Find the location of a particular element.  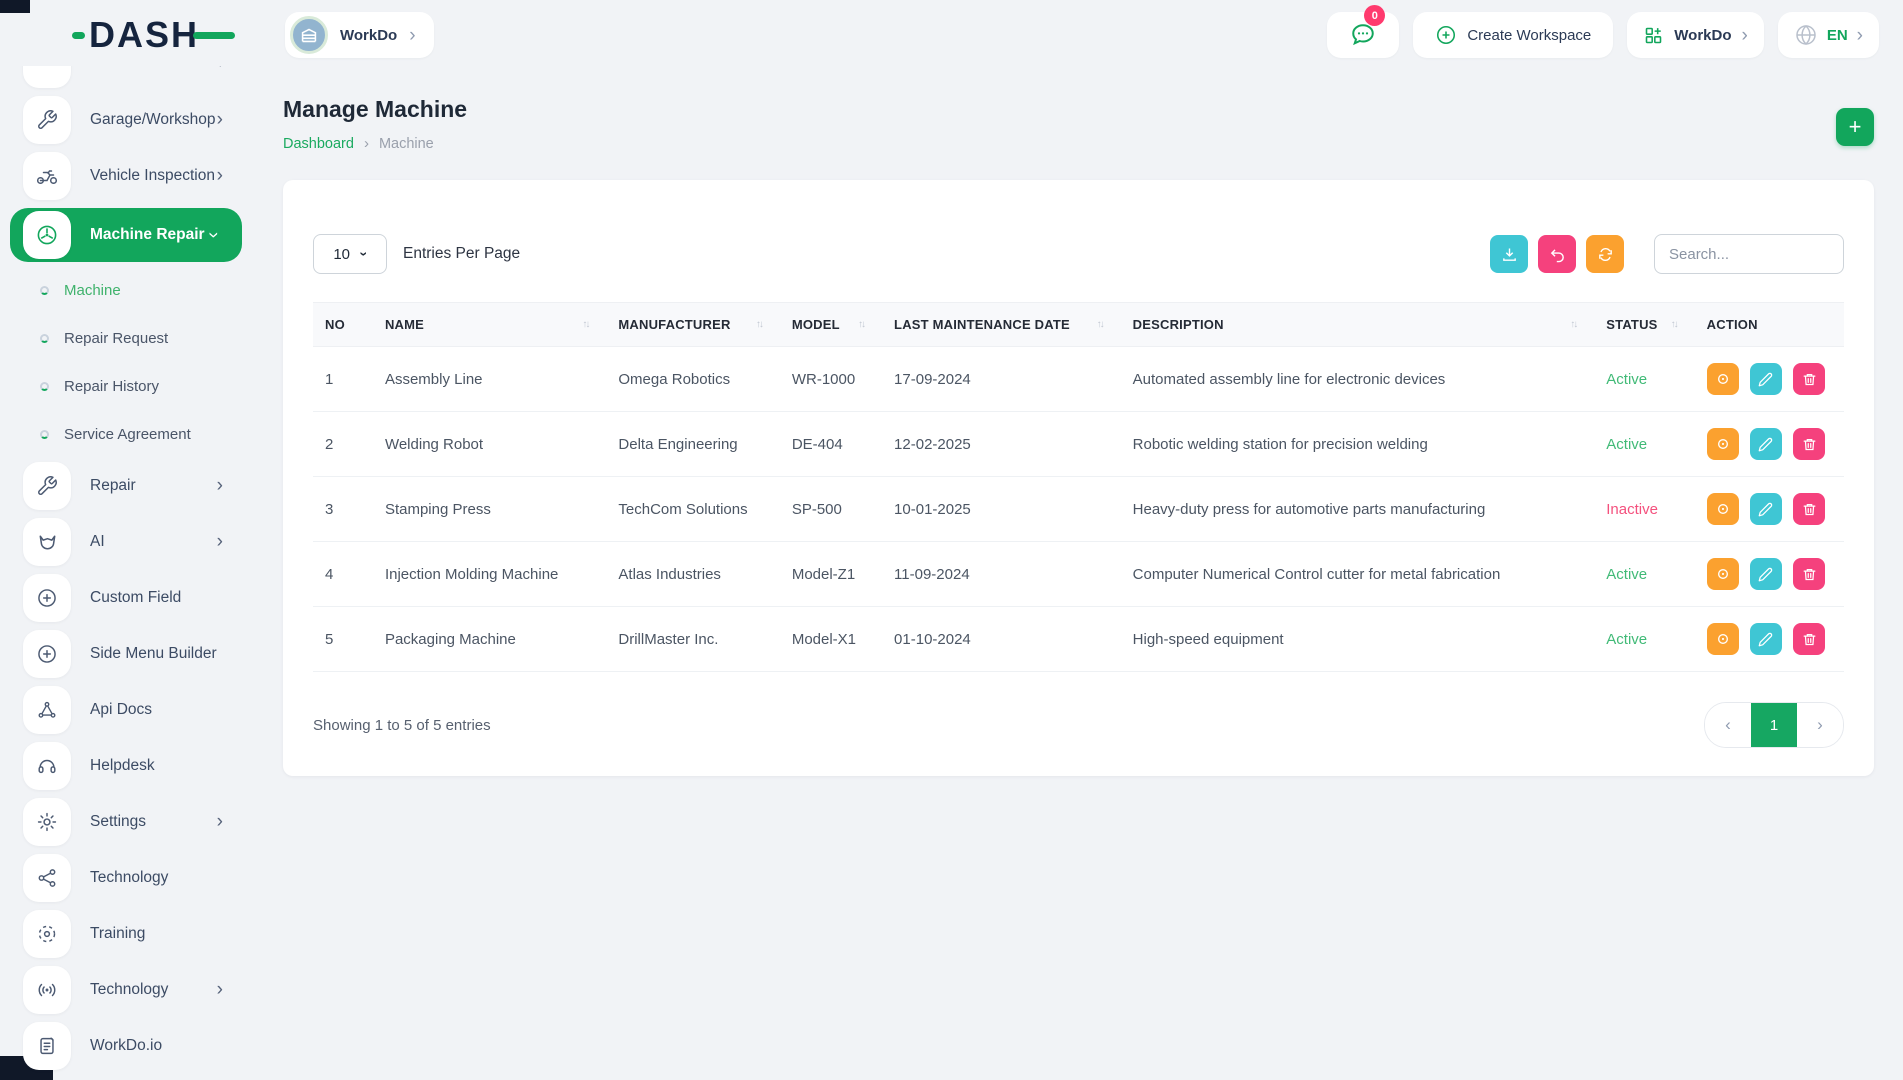

sidebar-item-partial: › is located at coordinates (122, 77).